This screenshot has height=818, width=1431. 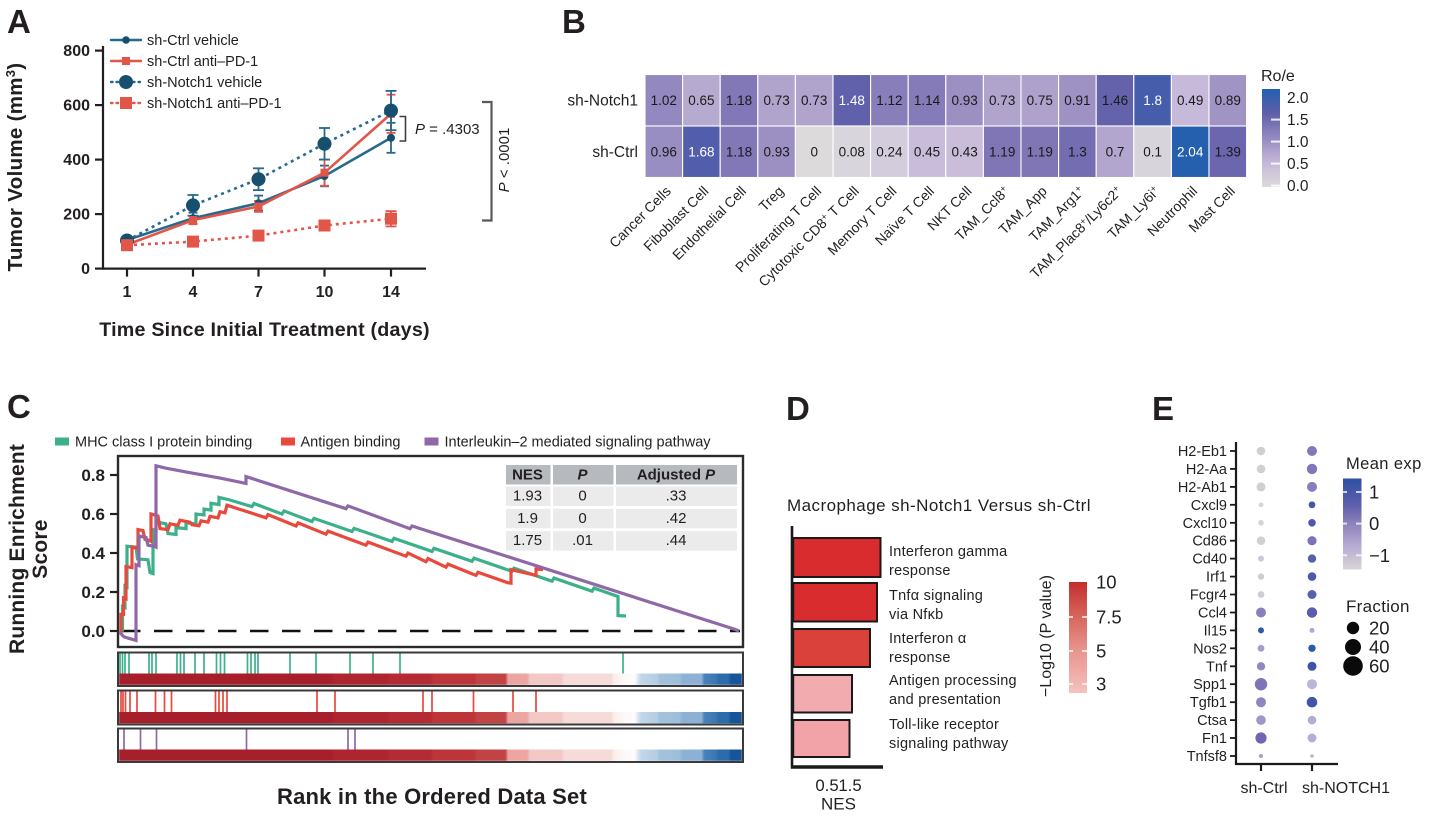 I want to click on svg-text: 2.0, so click(x=1298, y=98).